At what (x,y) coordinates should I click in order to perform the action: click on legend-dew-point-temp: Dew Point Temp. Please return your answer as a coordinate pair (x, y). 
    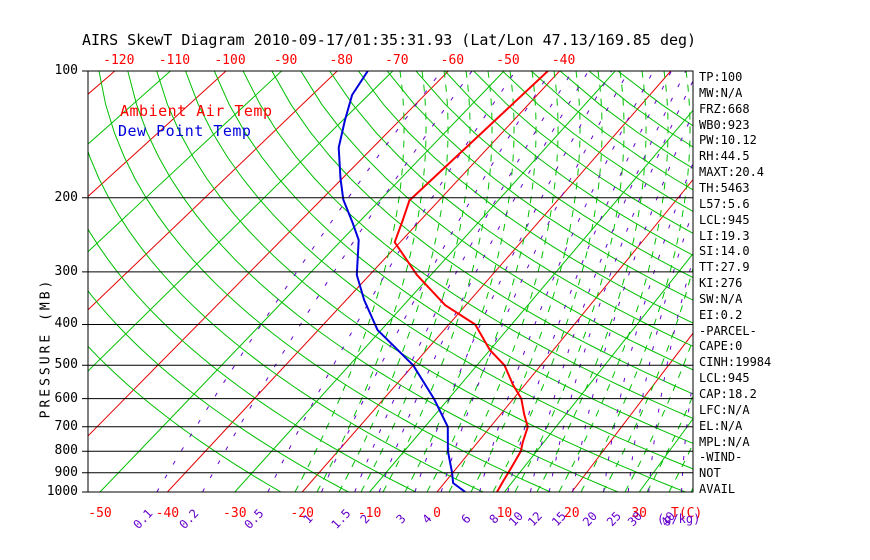
    Looking at the image, I should click on (185, 131).